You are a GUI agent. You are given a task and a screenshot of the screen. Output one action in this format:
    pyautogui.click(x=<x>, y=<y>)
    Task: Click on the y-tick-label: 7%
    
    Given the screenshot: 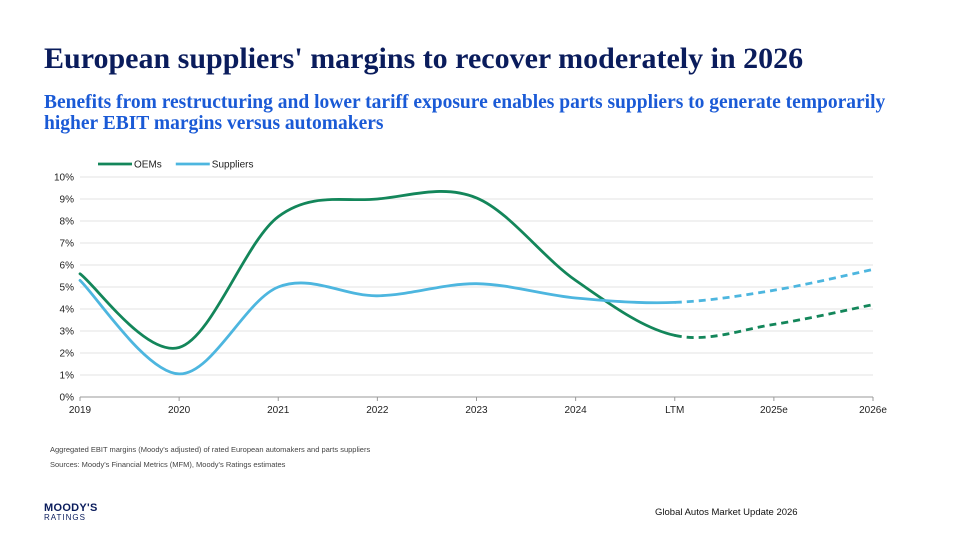 What is the action you would take?
    pyautogui.click(x=67, y=244)
    